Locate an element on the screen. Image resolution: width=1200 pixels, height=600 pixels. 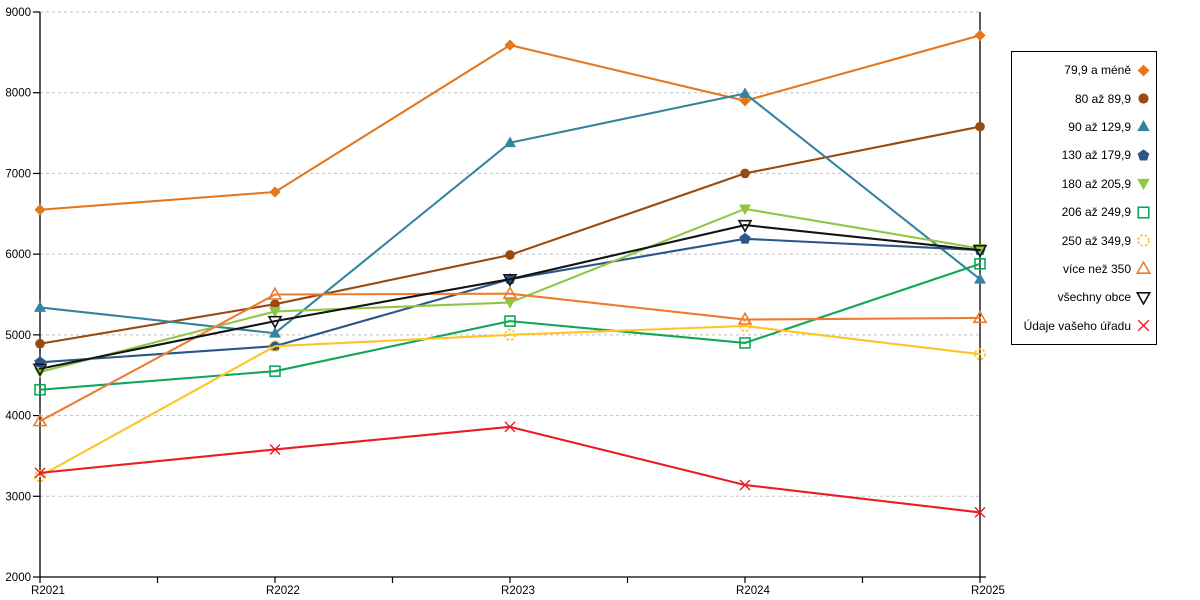
diamond-legend-icon is located at coordinates (1143, 70).